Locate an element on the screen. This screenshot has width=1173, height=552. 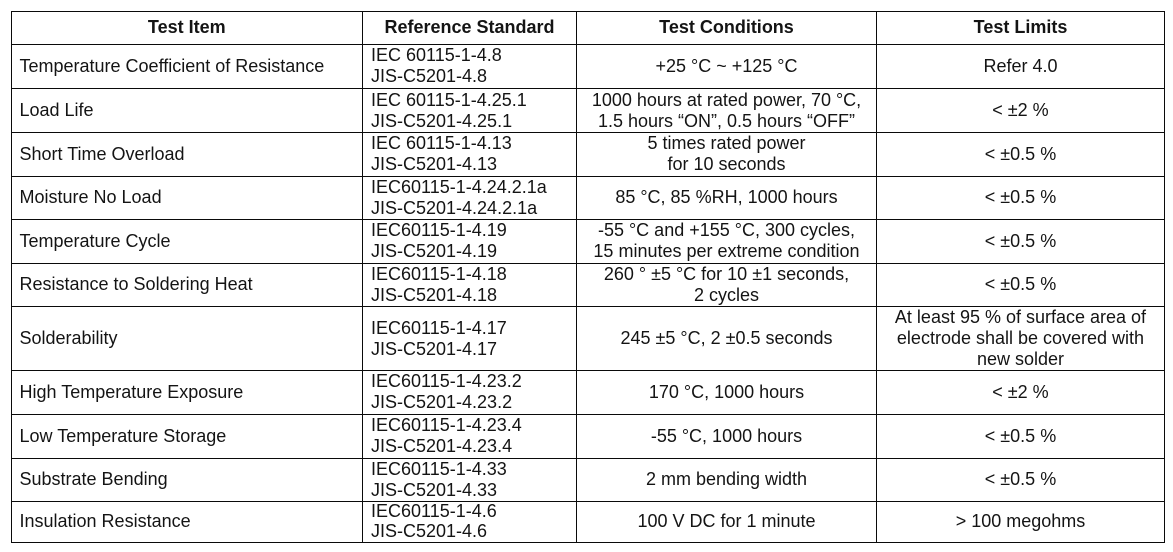
cell-reference-standard: IEC 60115-1-4.25.1 JIS-C5201-4.25.1 is located at coordinates (470, 111).